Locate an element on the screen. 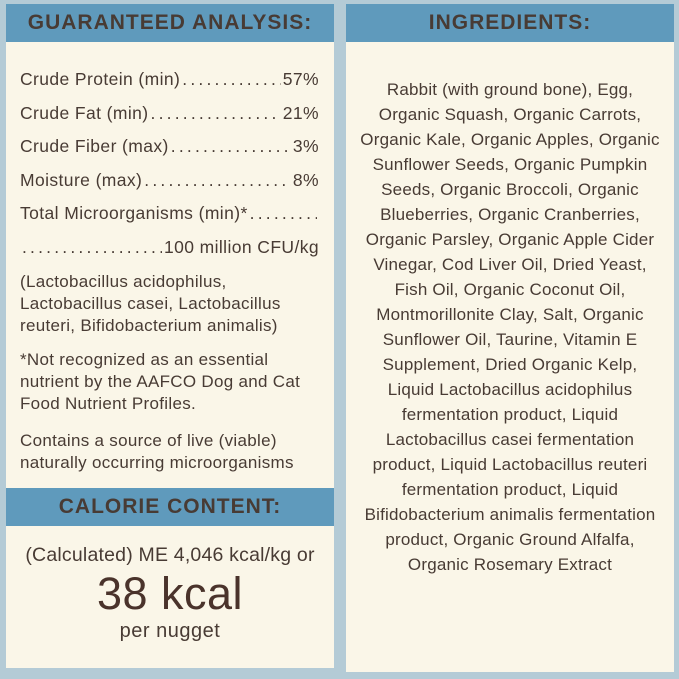  analysis-row-moisture: Moisture (max) 8% is located at coordinates (169, 181).